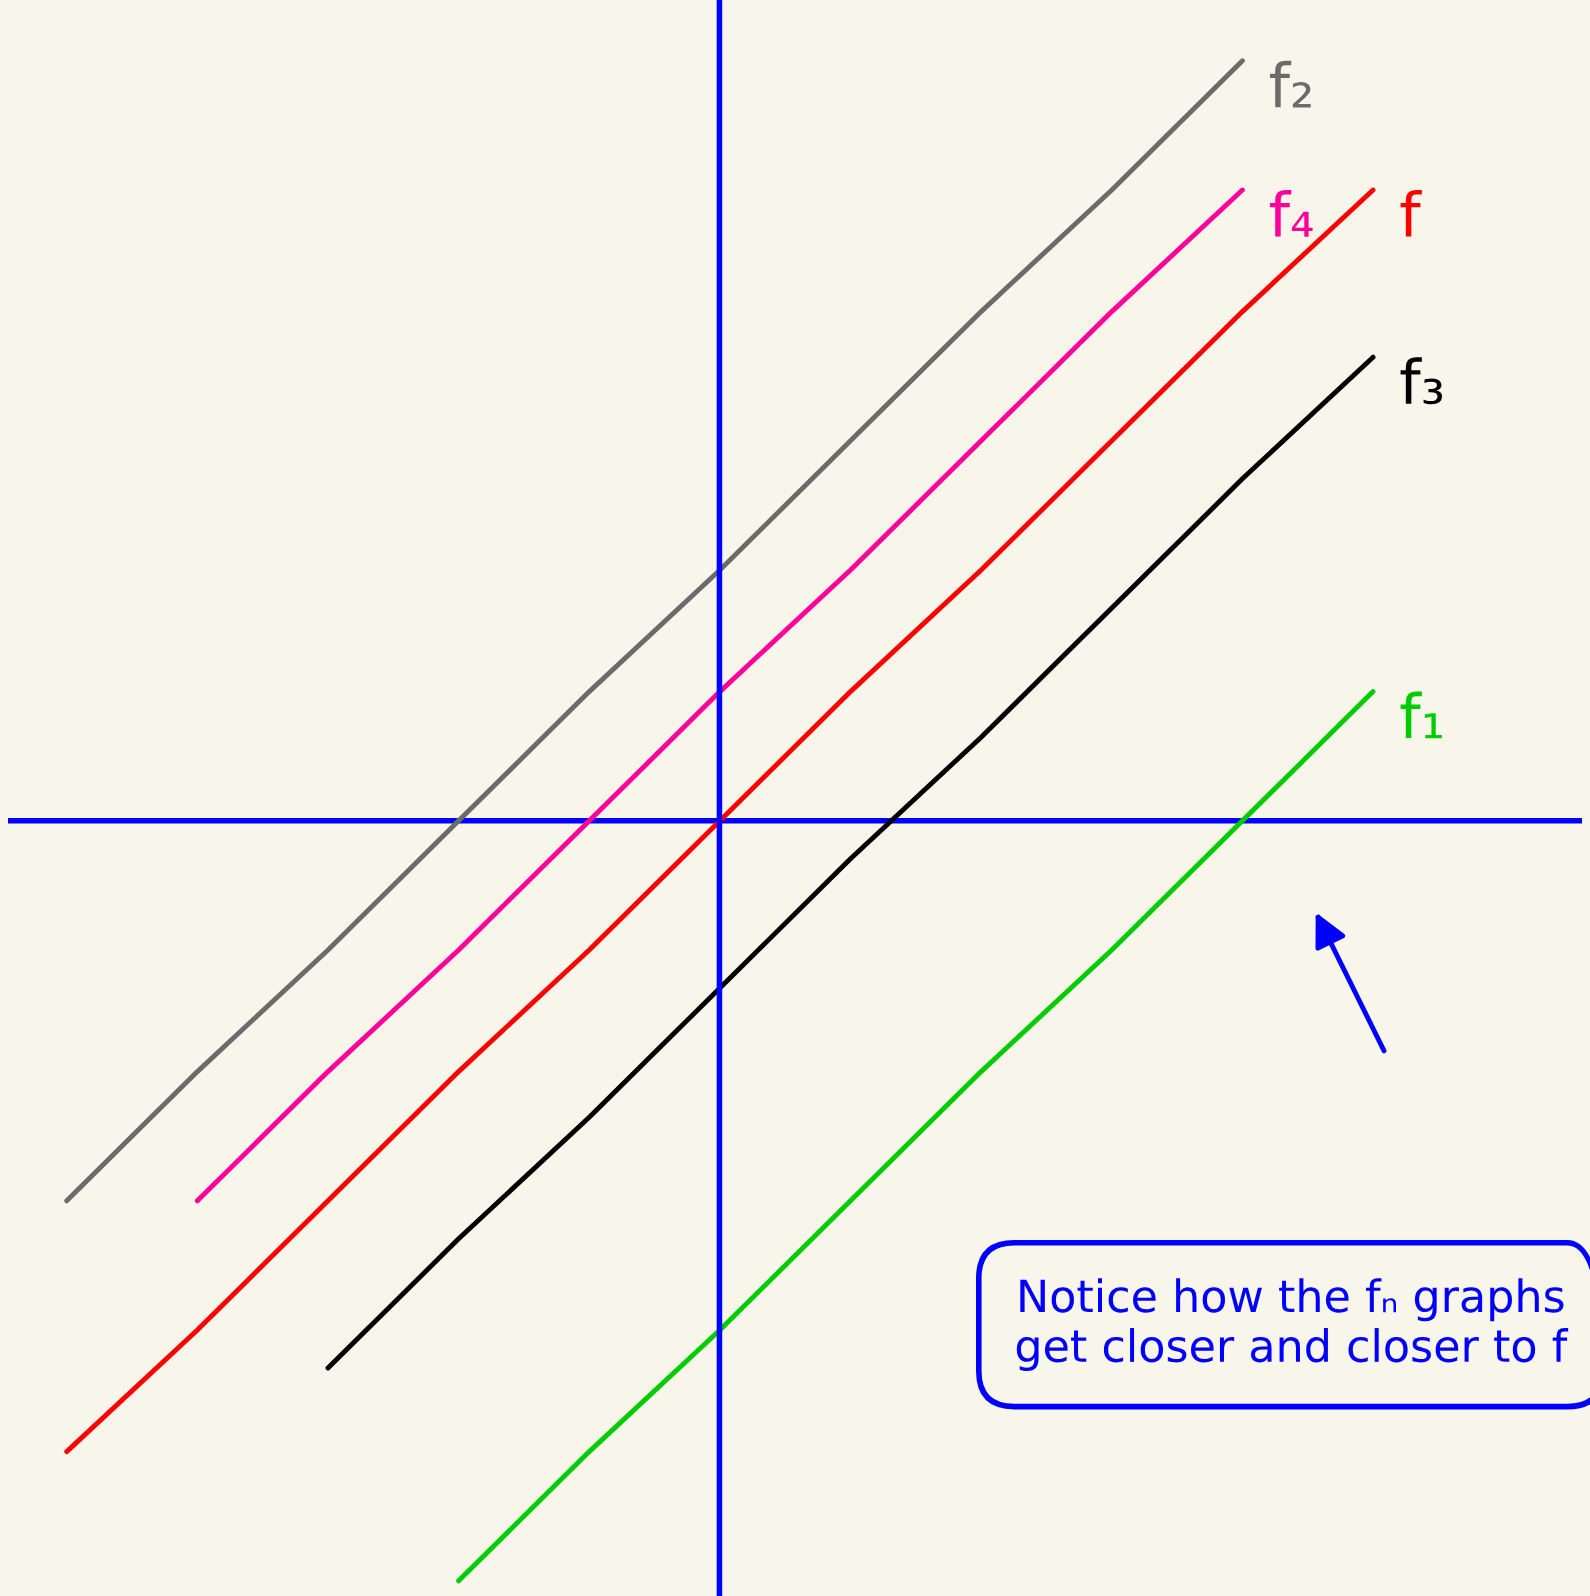 The height and width of the screenshot is (1596, 1590). I want to click on series-label: f₄, so click(1291, 213).